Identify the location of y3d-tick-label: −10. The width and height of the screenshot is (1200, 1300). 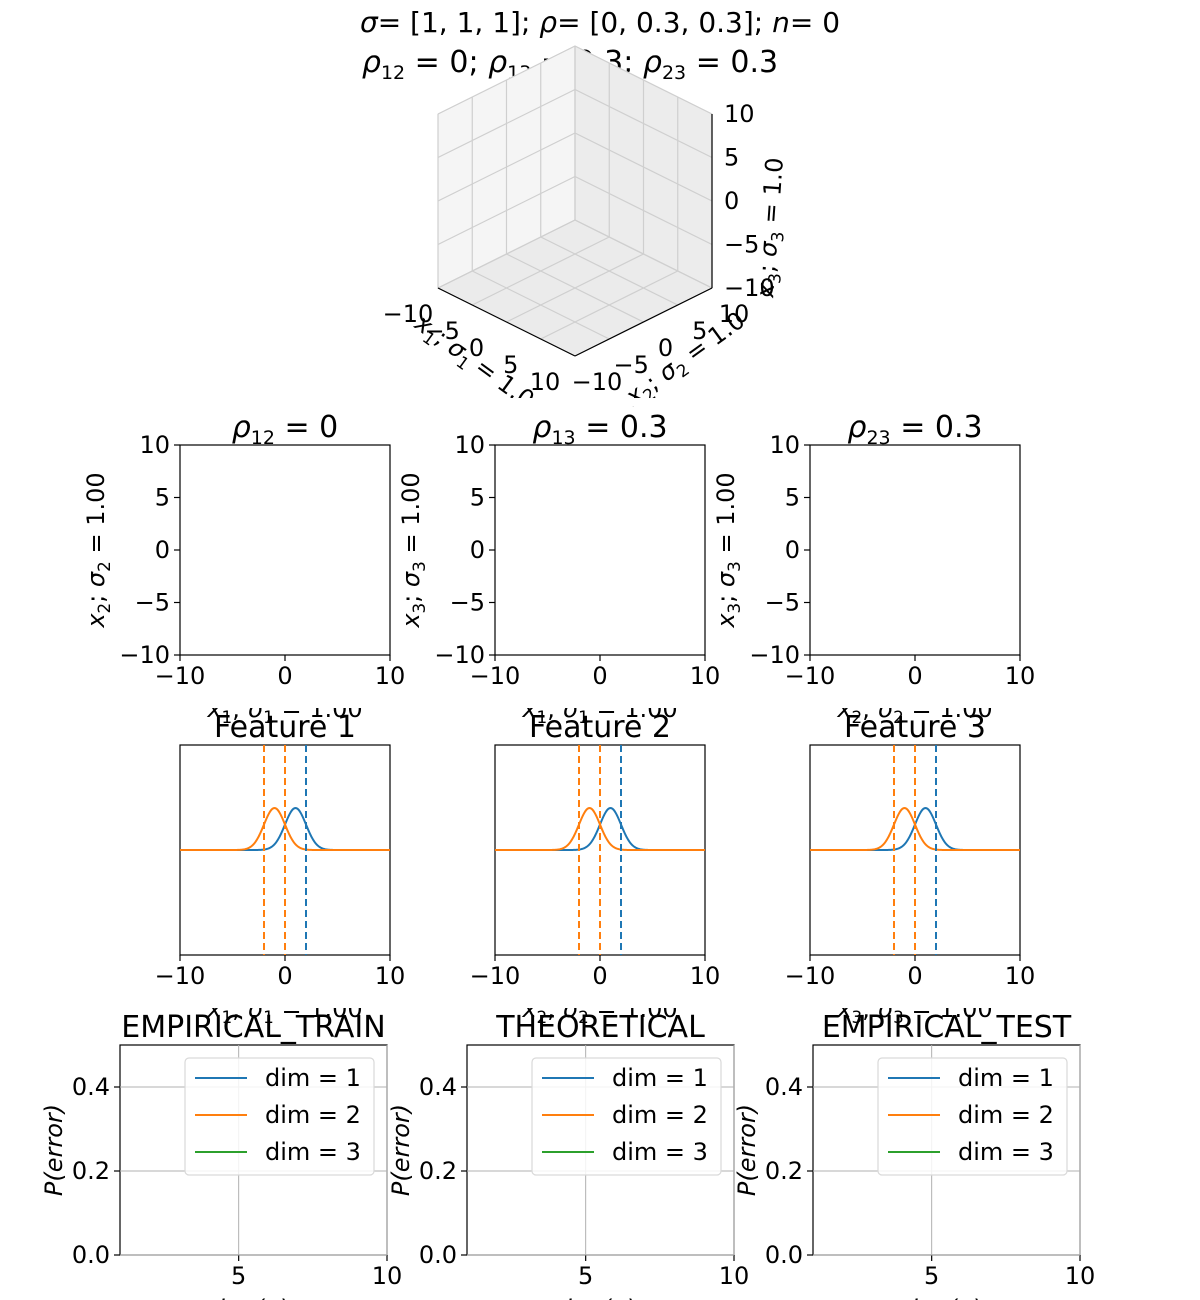
(597, 382).